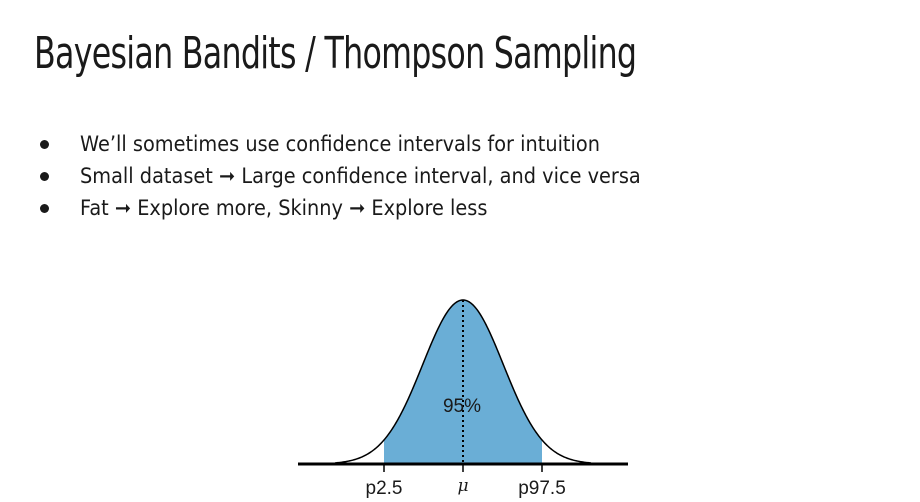  Describe the element at coordinates (542, 488) in the screenshot. I see `p97.5-label: p97.5` at that location.